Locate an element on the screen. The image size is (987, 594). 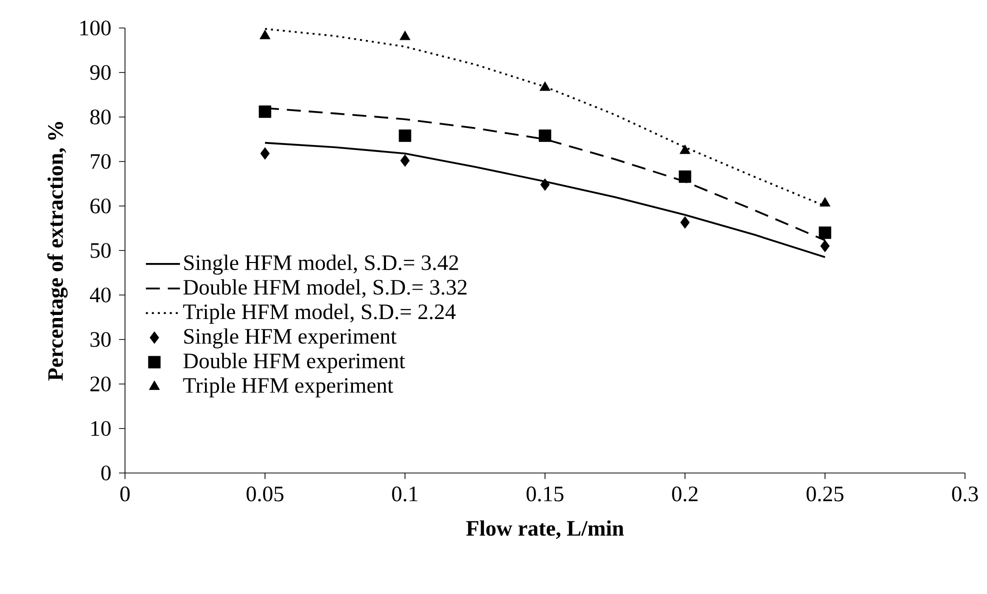
y-tick-label: 40 is located at coordinates (100, 295).